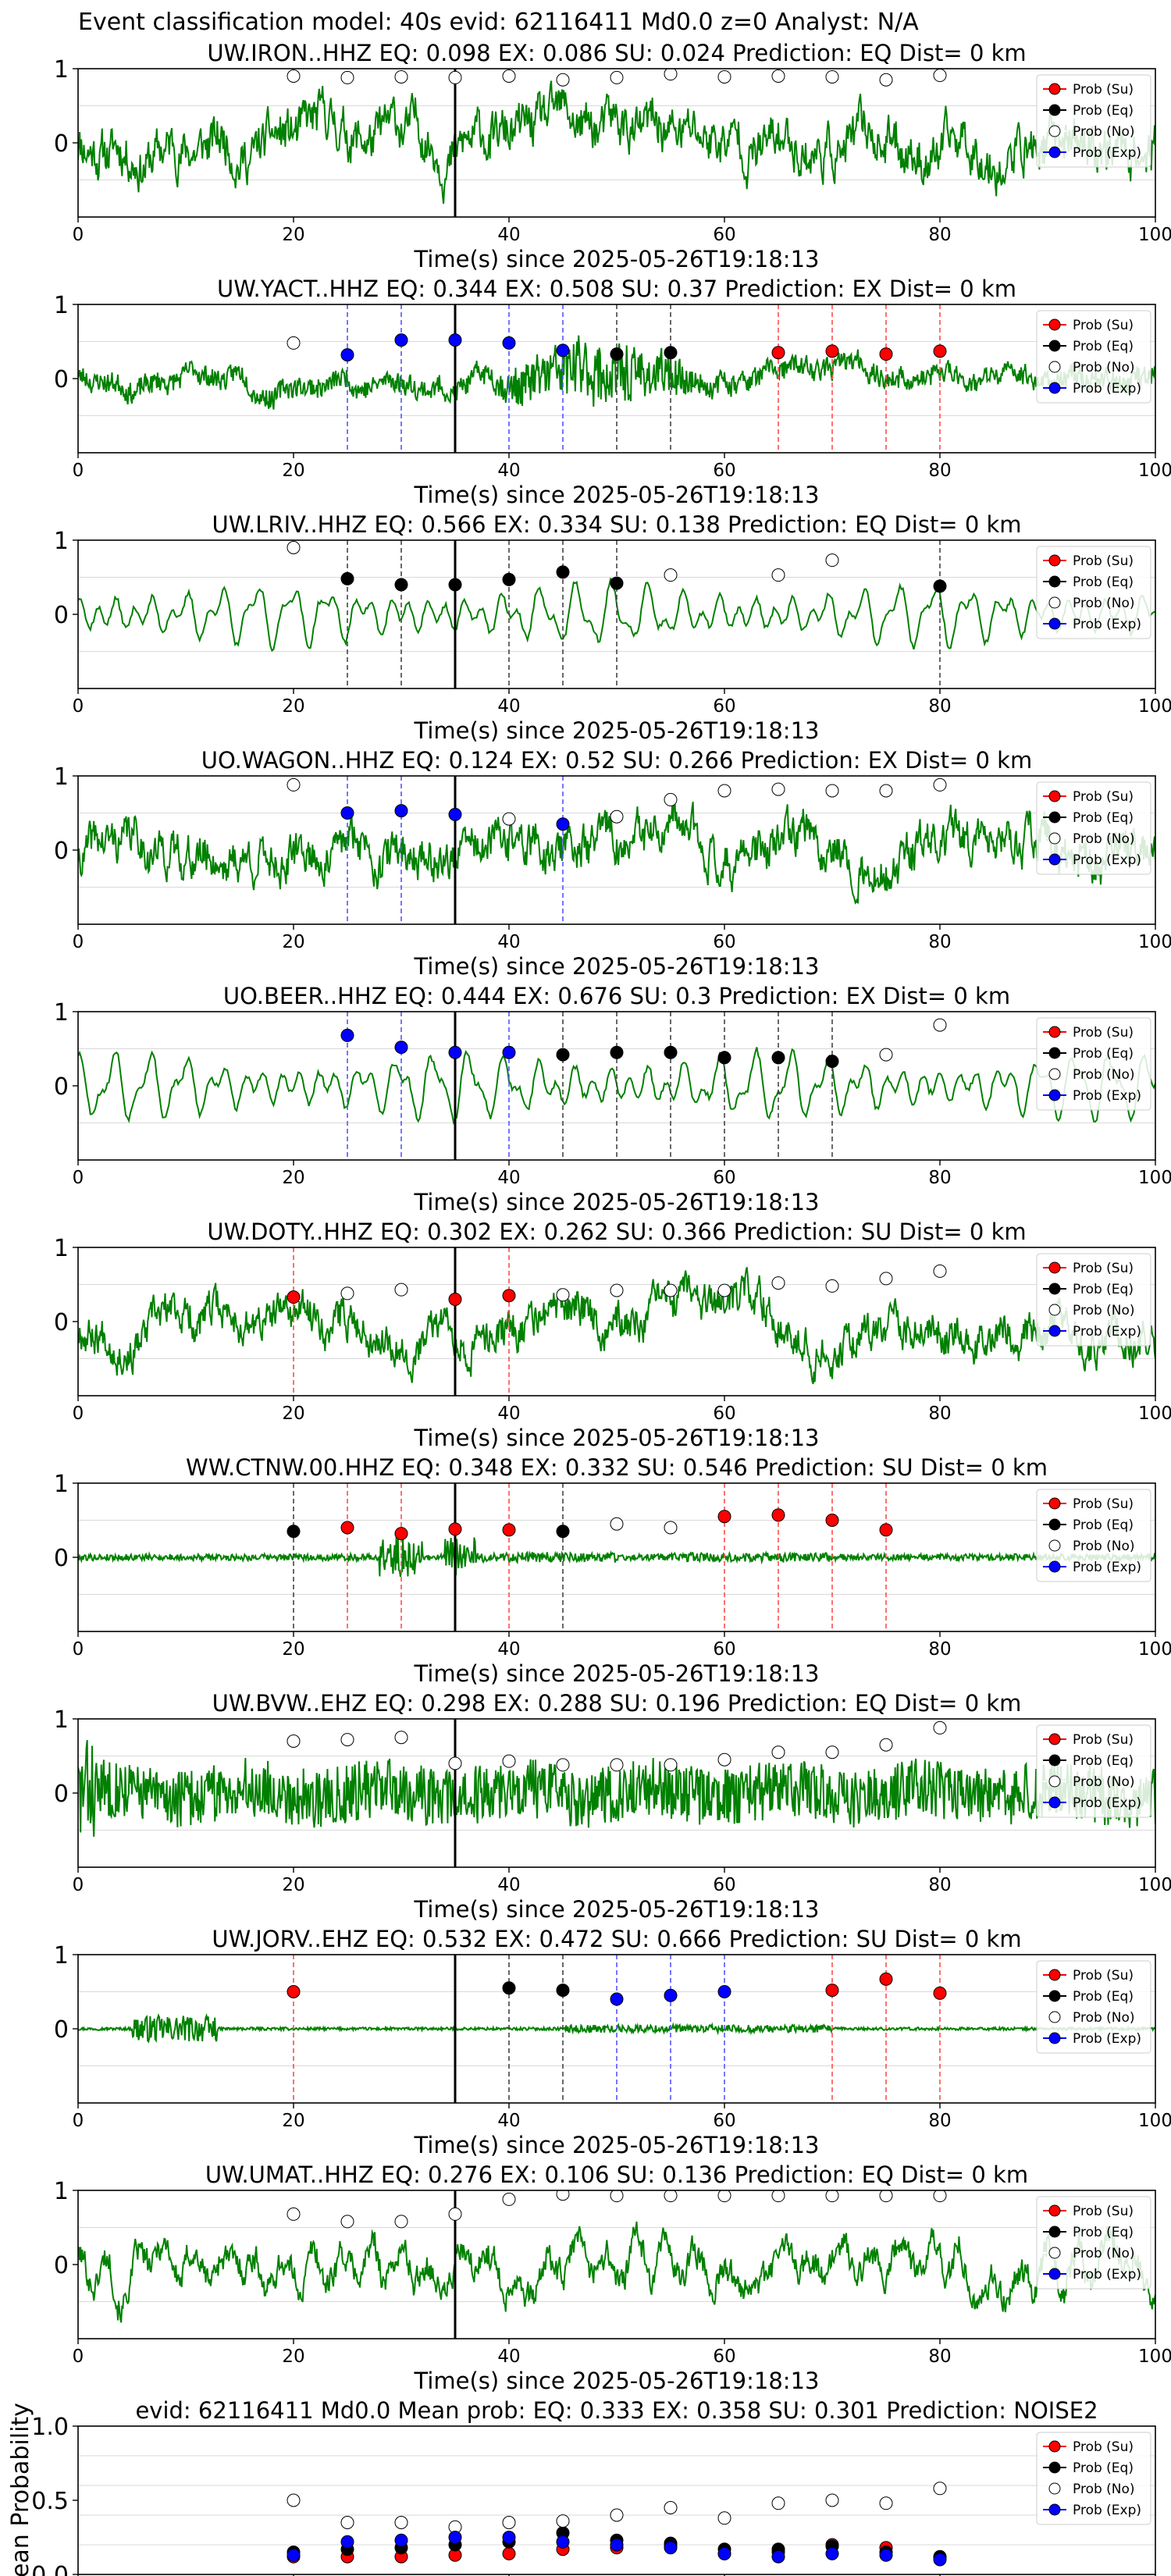  What do you see at coordinates (1104, 839) in the screenshot?
I see `legend-label: Prob (No)` at bounding box center [1104, 839].